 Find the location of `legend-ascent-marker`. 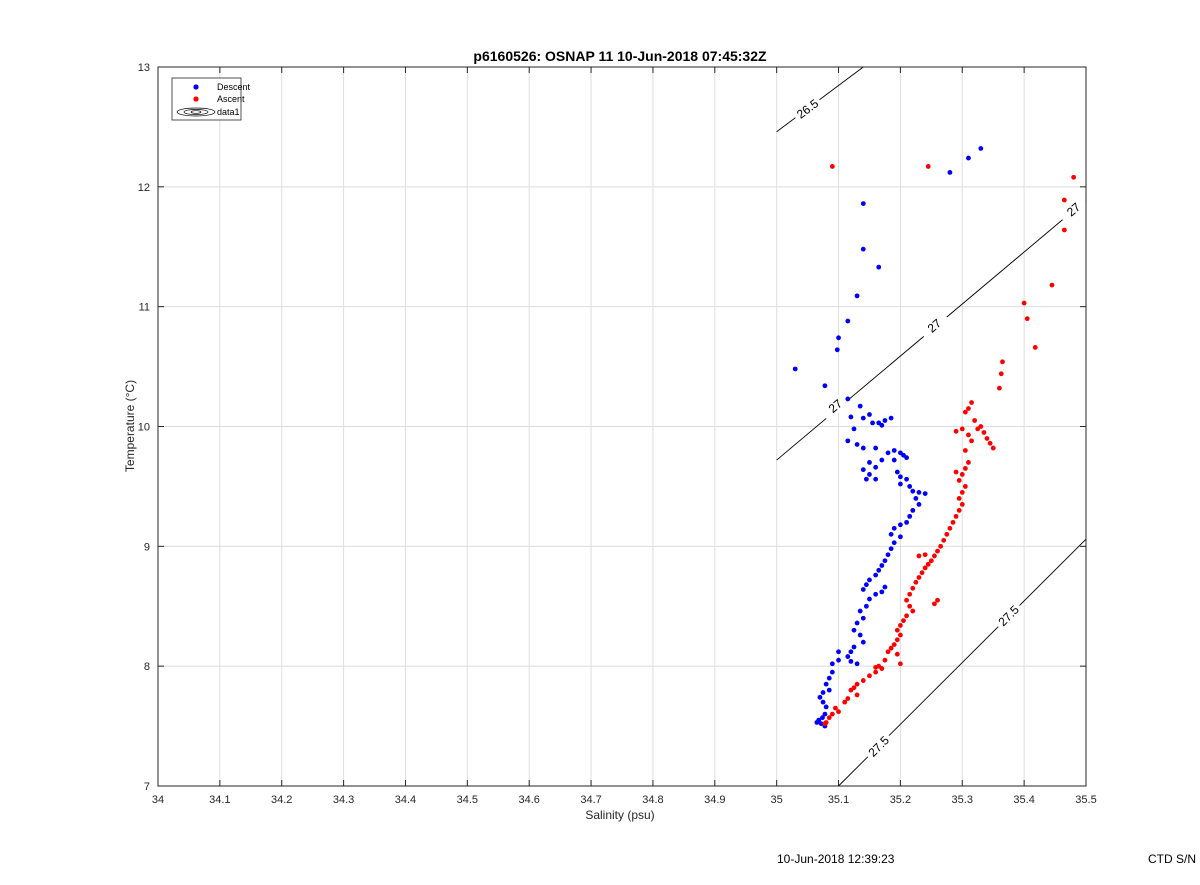

legend-ascent-marker is located at coordinates (196, 99).